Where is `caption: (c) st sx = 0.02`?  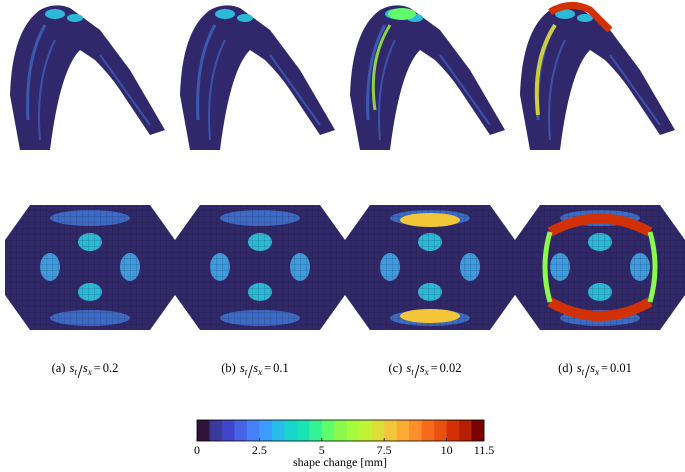
caption: (c) st sx = 0.02 is located at coordinates (424, 369).